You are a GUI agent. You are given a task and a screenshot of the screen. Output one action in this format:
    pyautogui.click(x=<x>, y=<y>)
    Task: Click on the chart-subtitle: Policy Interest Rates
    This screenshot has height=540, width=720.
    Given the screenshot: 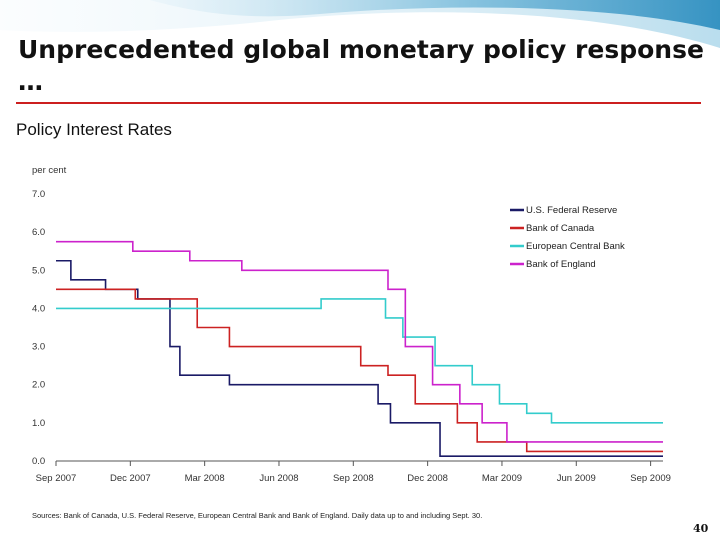 What is the action you would take?
    pyautogui.click(x=94, y=129)
    